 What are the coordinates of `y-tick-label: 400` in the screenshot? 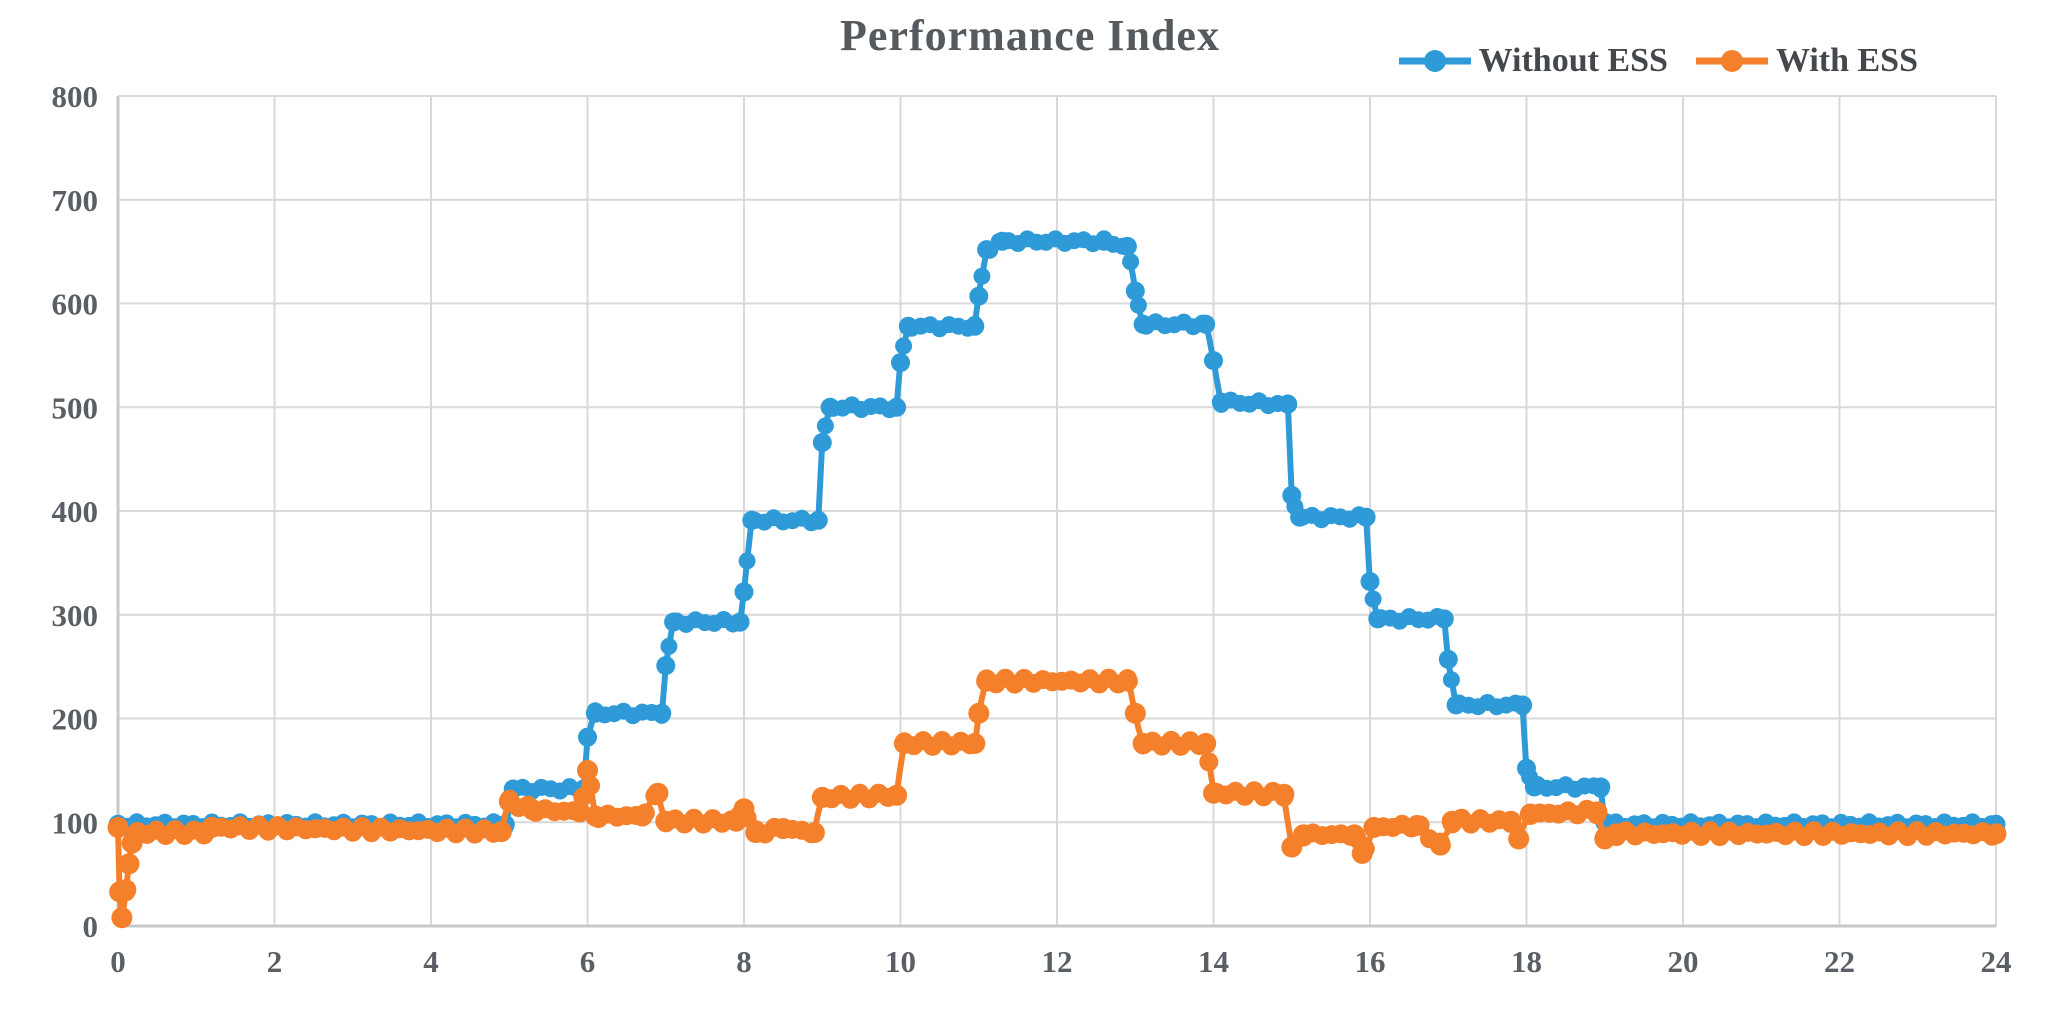 It's located at (75, 511).